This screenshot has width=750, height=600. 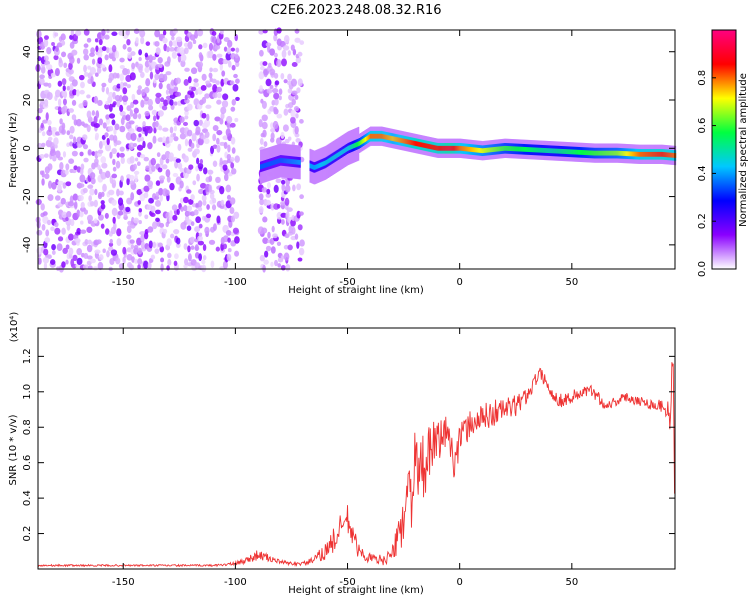 What do you see at coordinates (123, 582) in the screenshot?
I see `x-tick-label: -150` at bounding box center [123, 582].